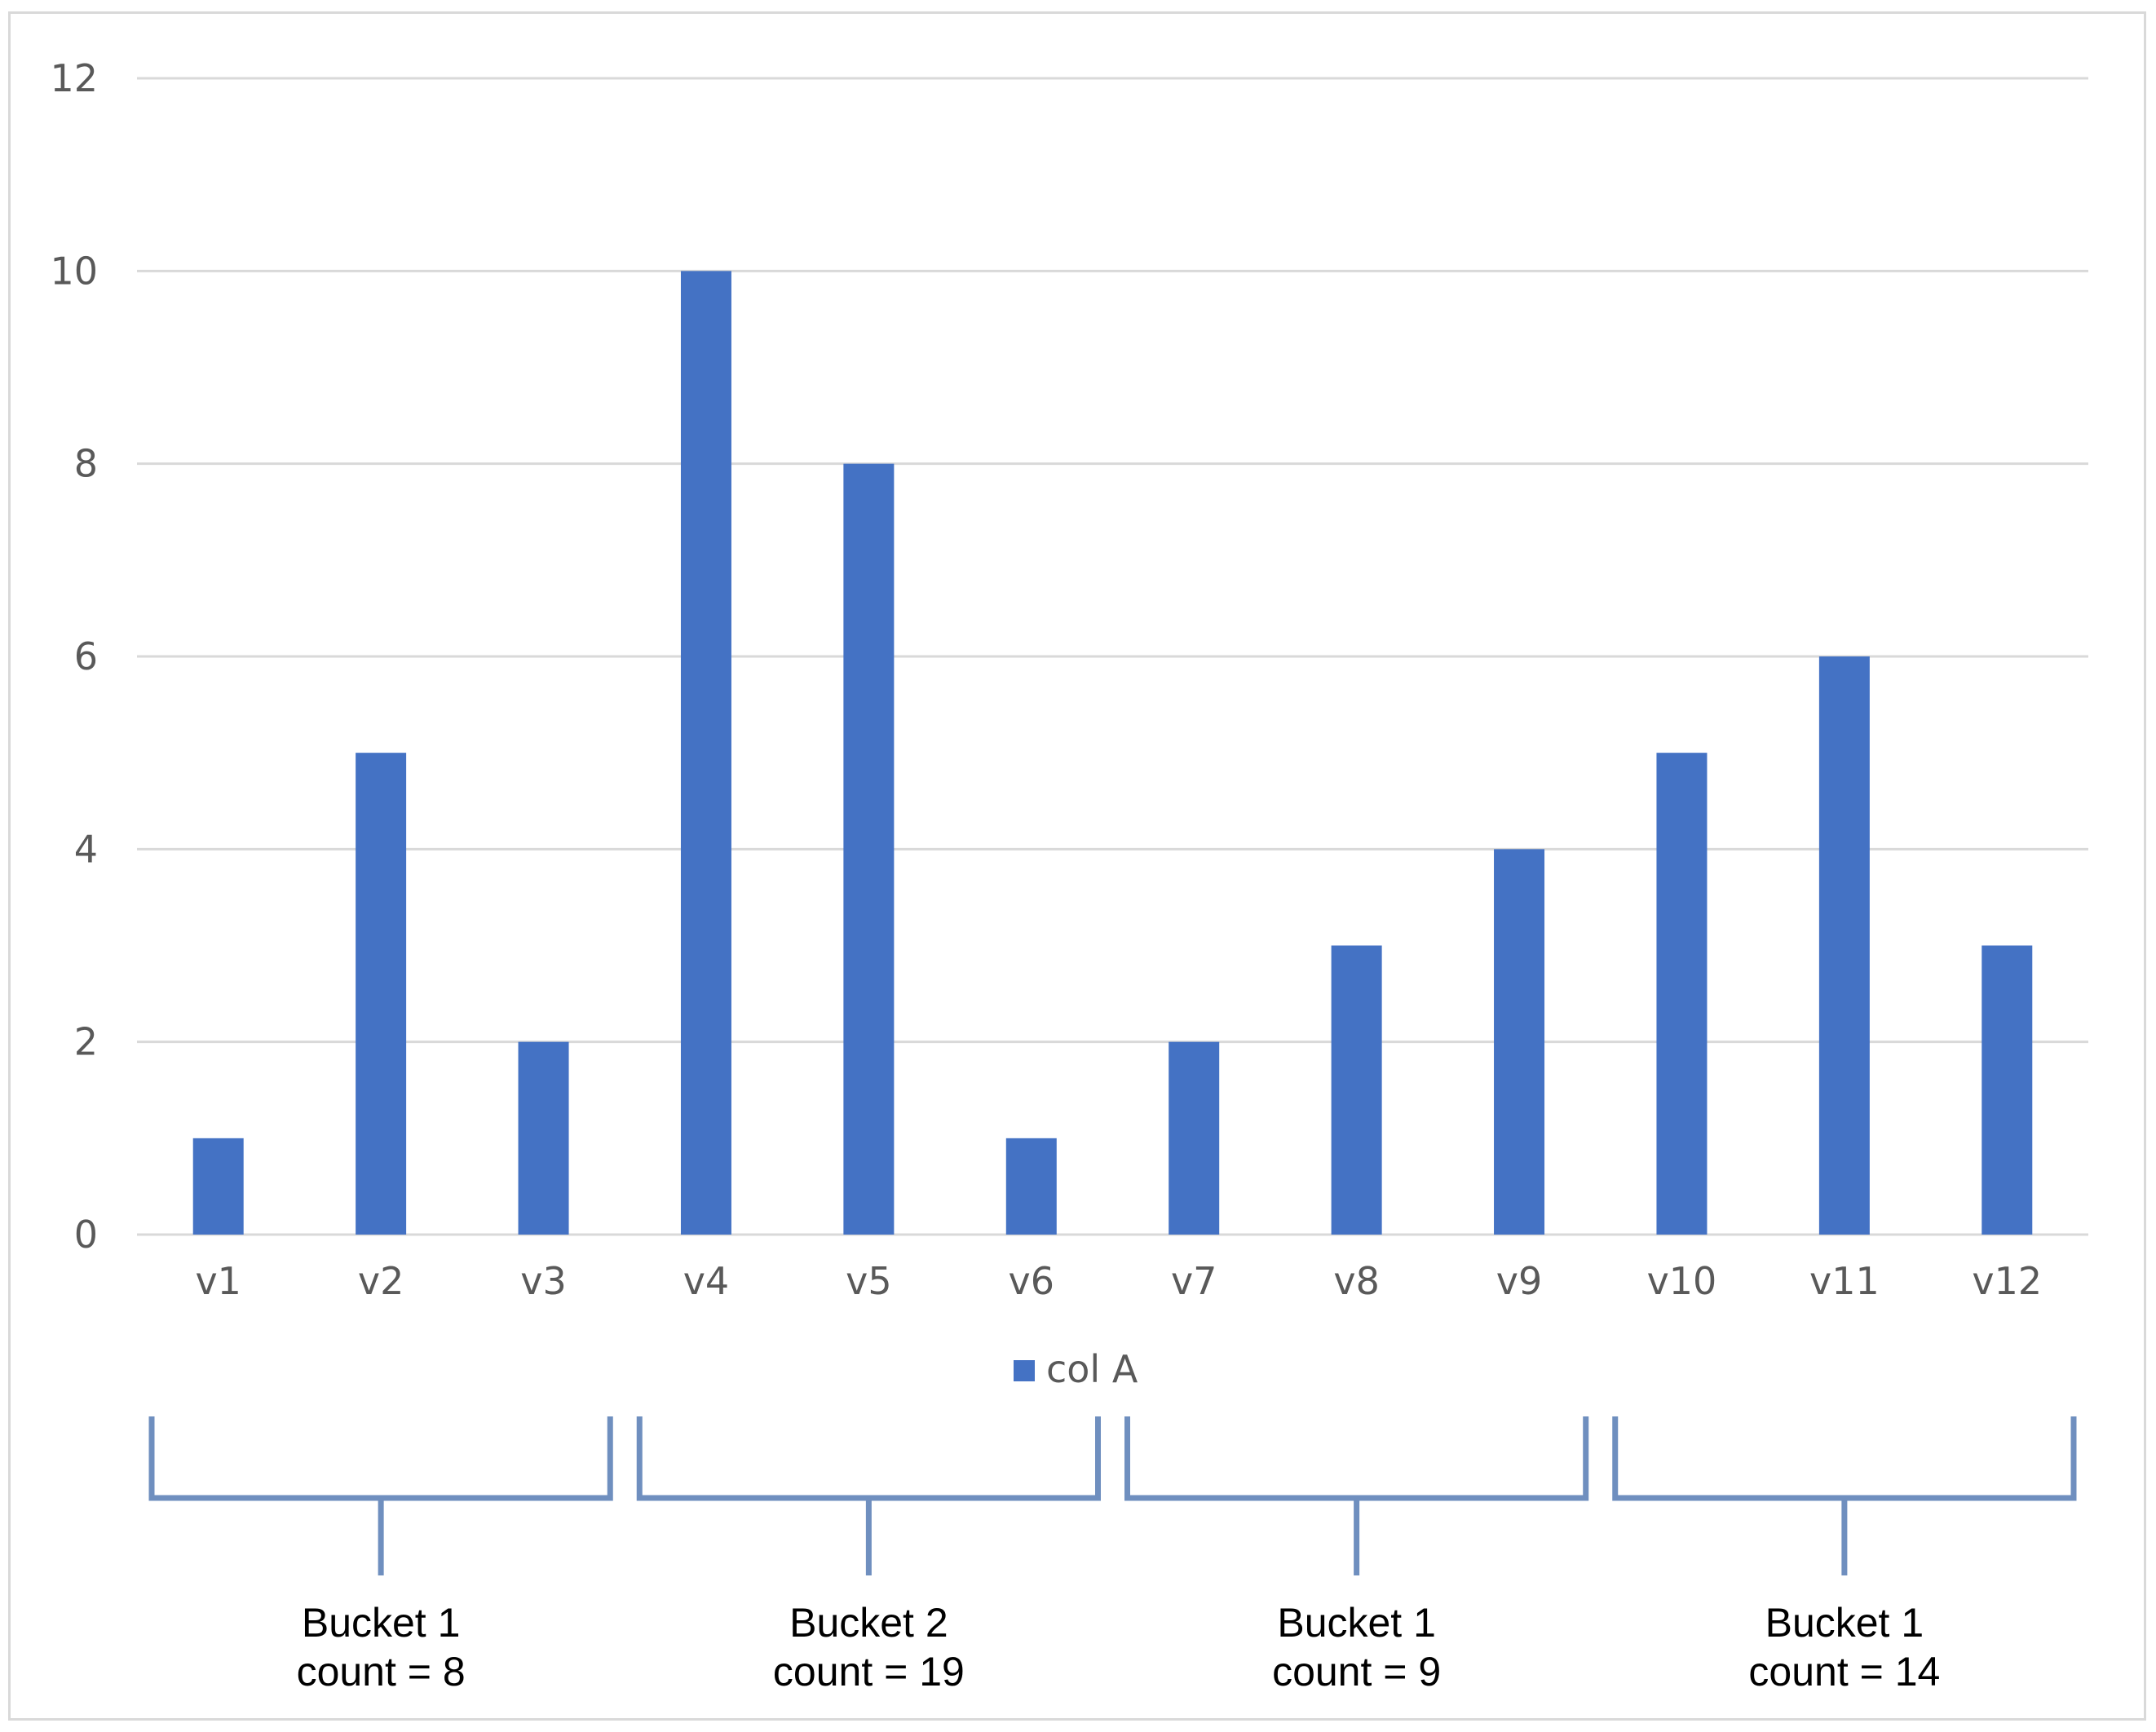 The image size is (2156, 1732). What do you see at coordinates (1844, 945) in the screenshot?
I see `bar-v11` at bounding box center [1844, 945].